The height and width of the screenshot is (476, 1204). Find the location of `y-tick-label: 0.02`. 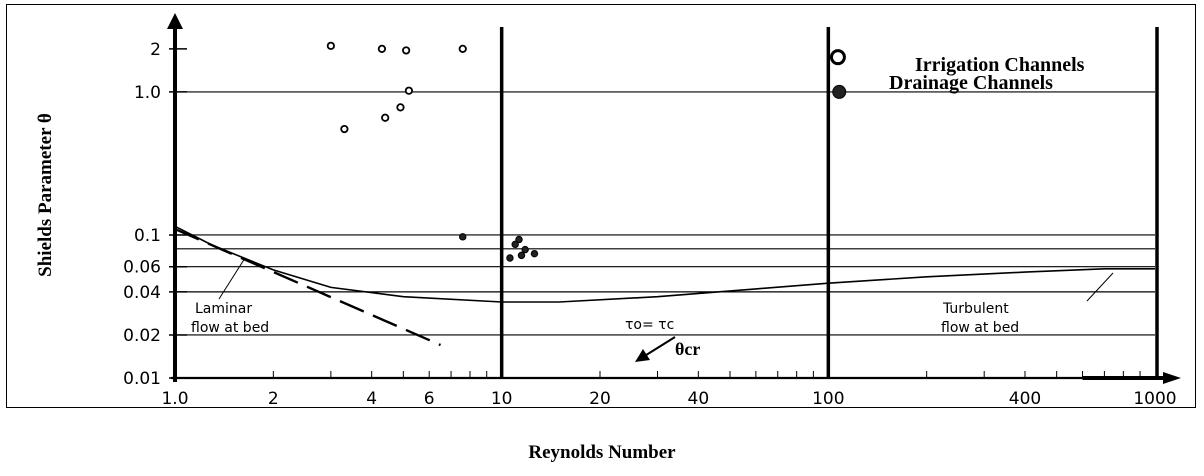

y-tick-label: 0.02 is located at coordinates (142, 336).